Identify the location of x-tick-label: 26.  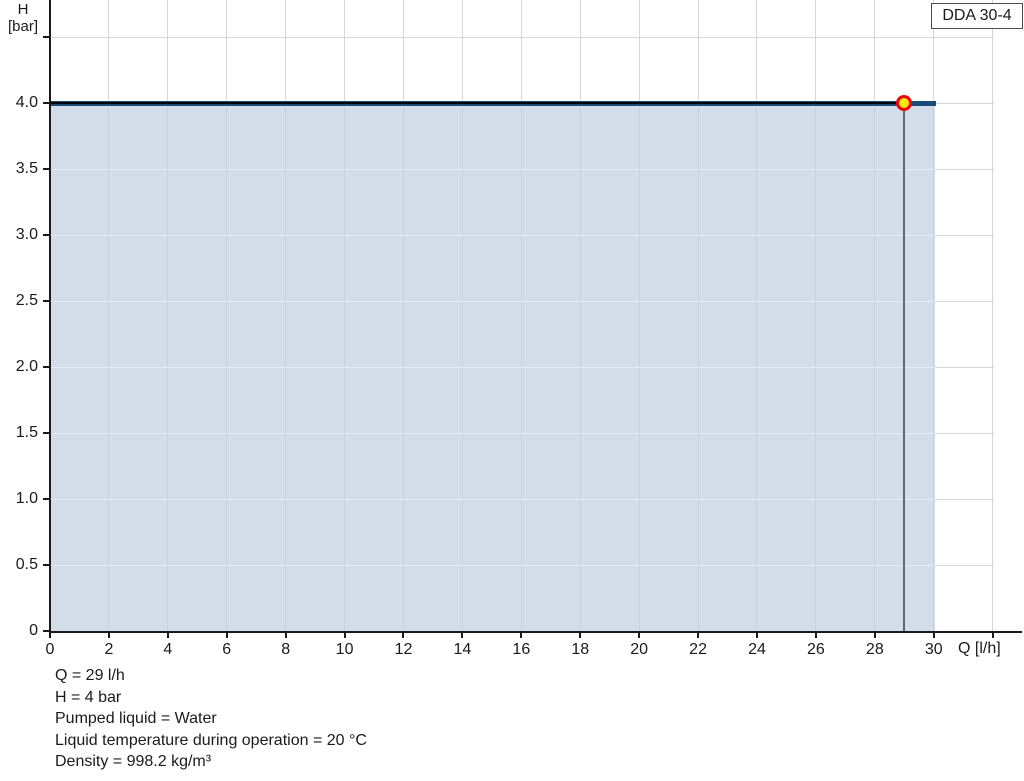
(816, 649).